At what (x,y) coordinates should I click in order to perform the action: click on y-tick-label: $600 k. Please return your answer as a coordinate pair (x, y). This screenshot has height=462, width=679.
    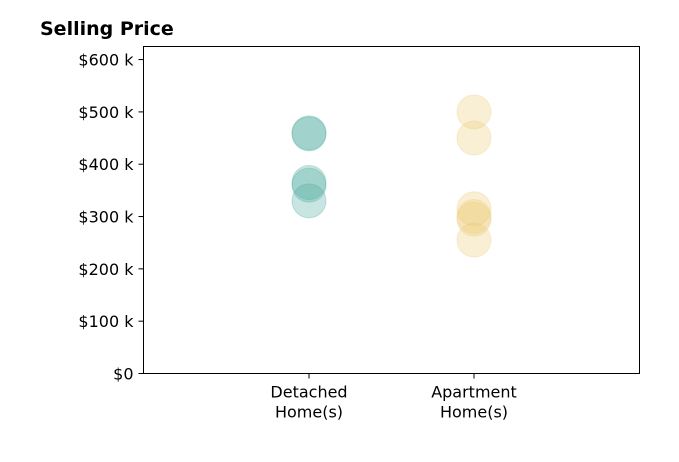
    Looking at the image, I should click on (106, 60).